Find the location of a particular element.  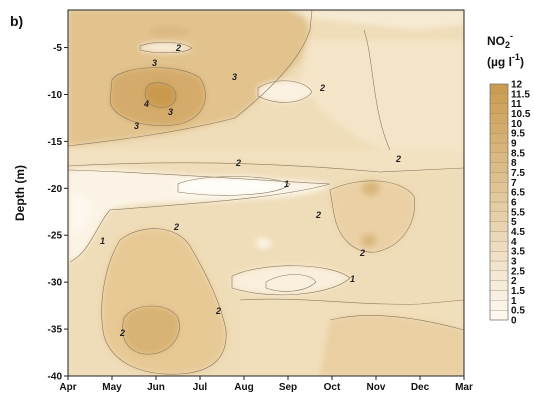

colorbar-level-label: 3.5 is located at coordinates (518, 252).